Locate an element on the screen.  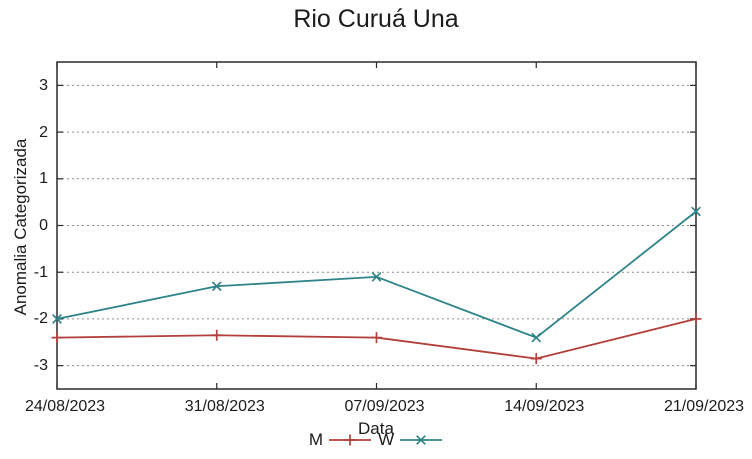
series-M is located at coordinates (376, 339).